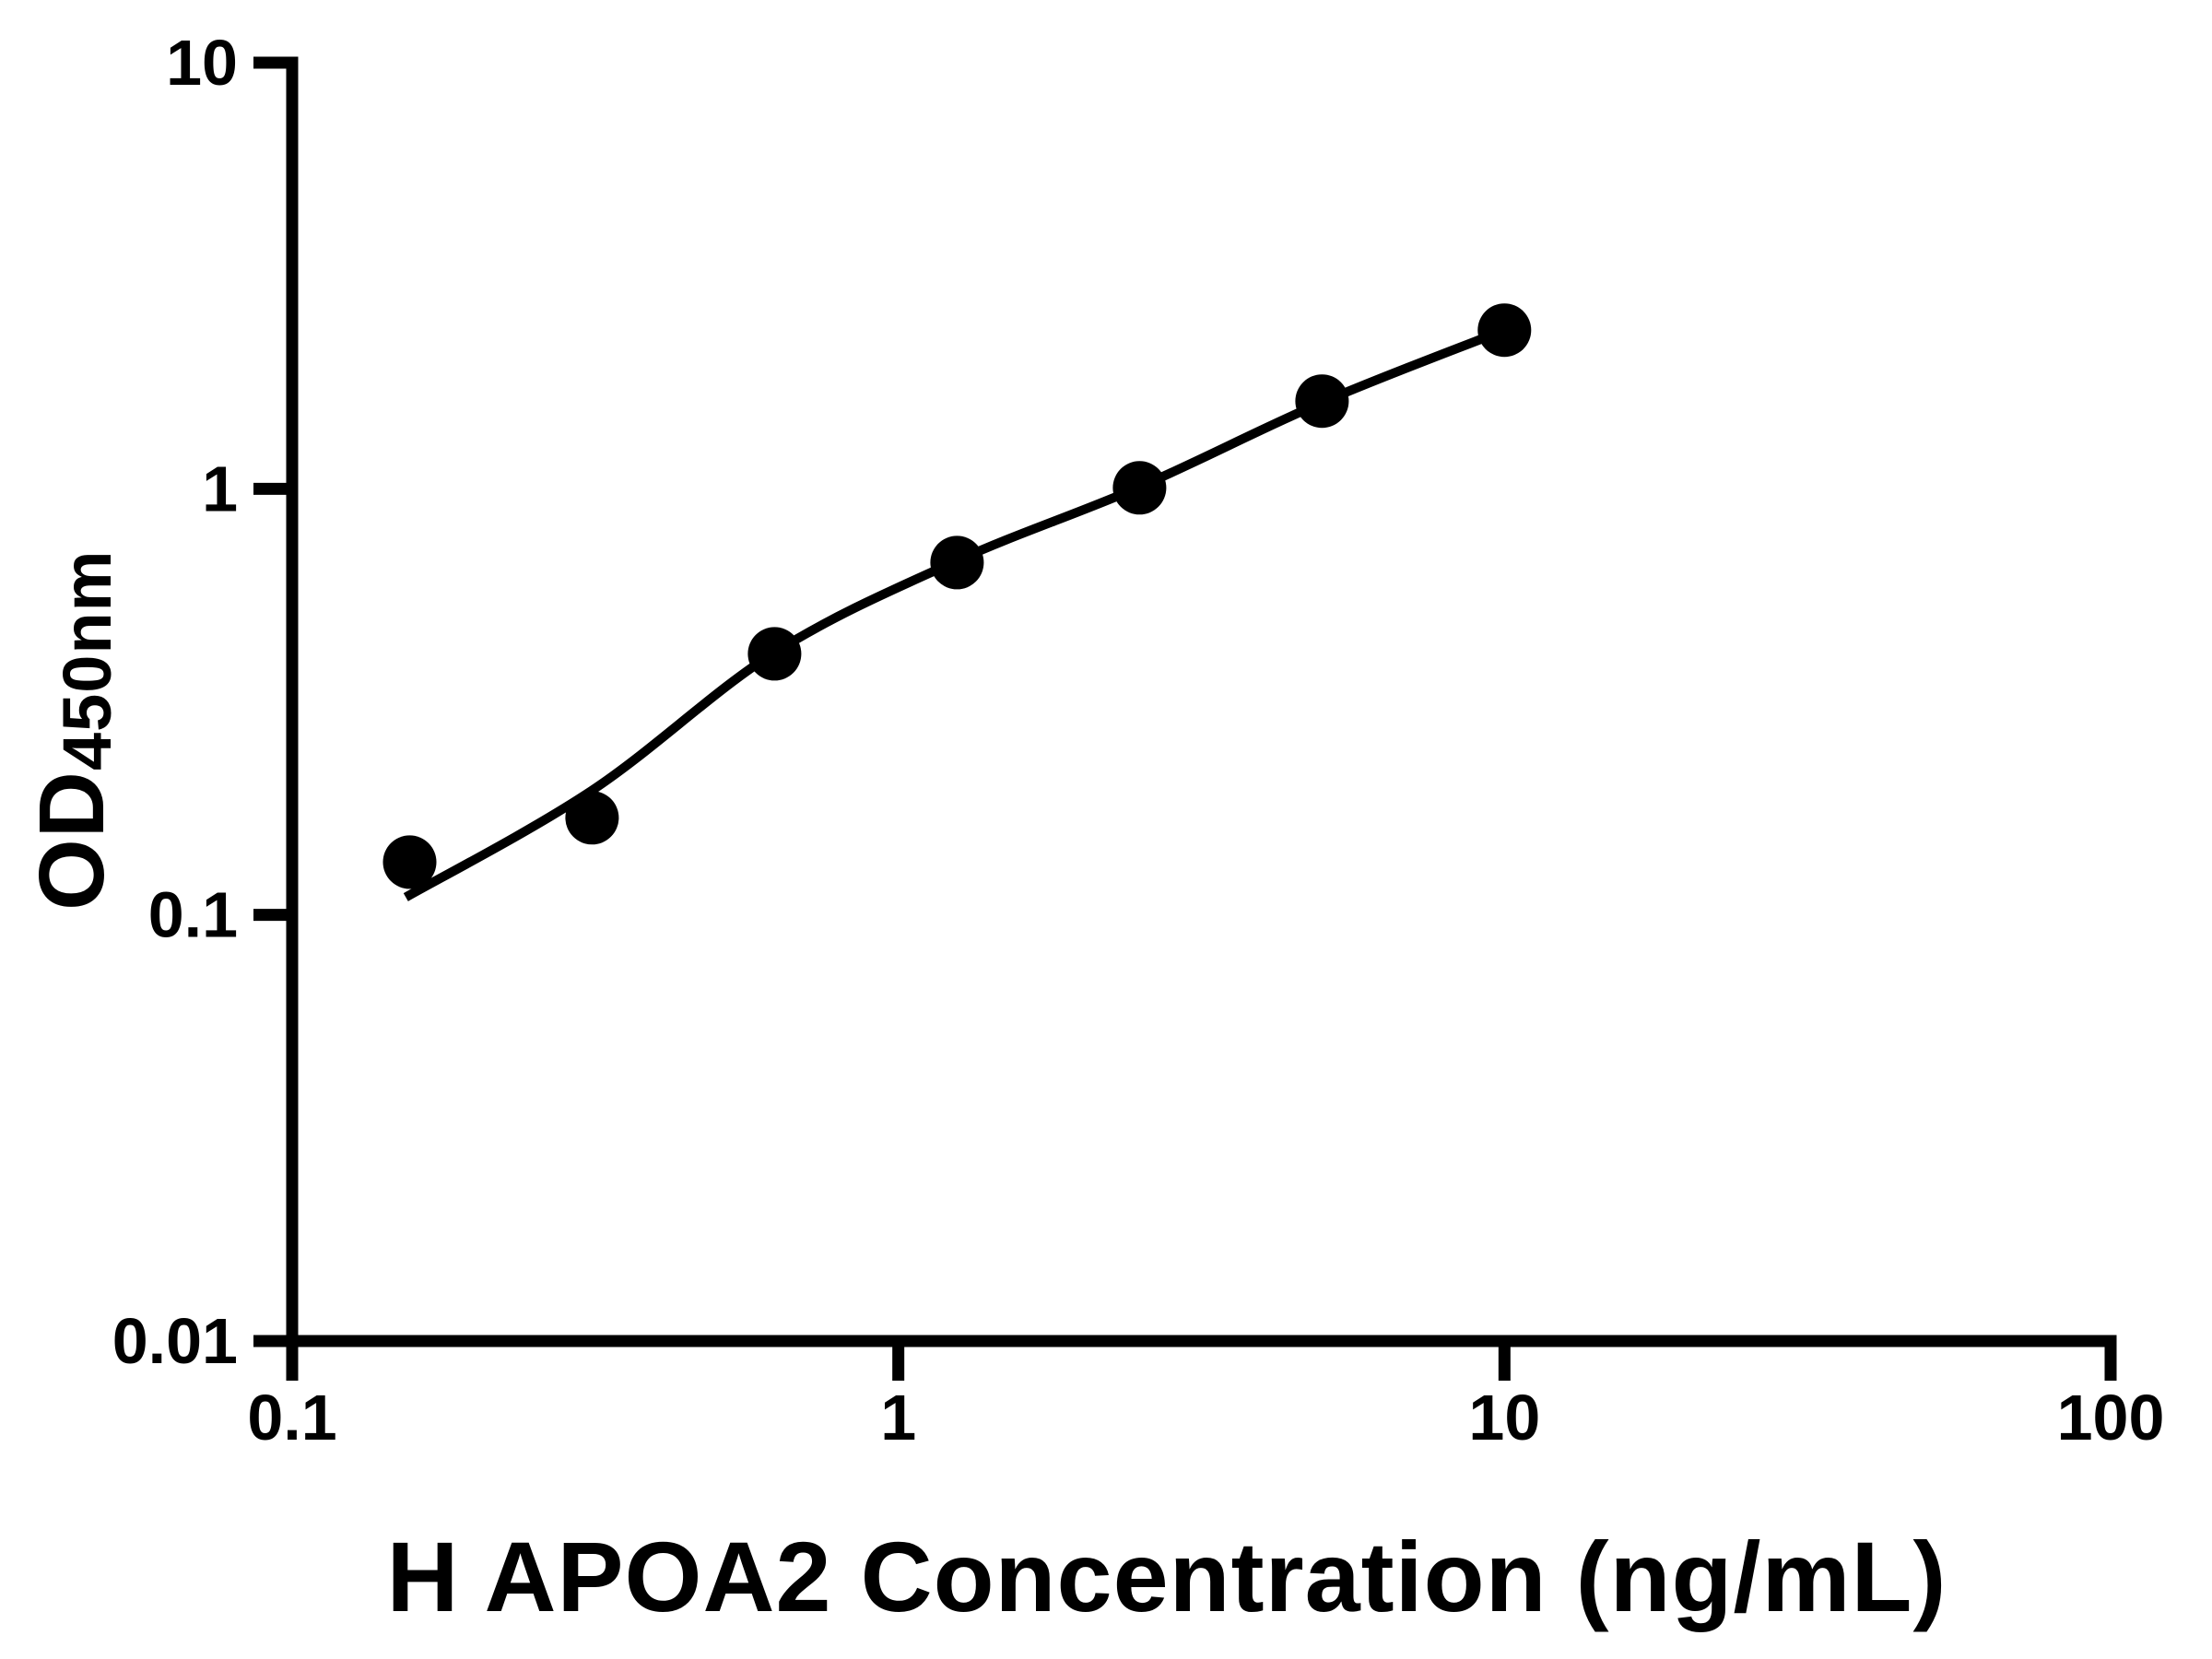  What do you see at coordinates (72, 841) in the screenshot?
I see `y-axis-title-main: OD` at bounding box center [72, 841].